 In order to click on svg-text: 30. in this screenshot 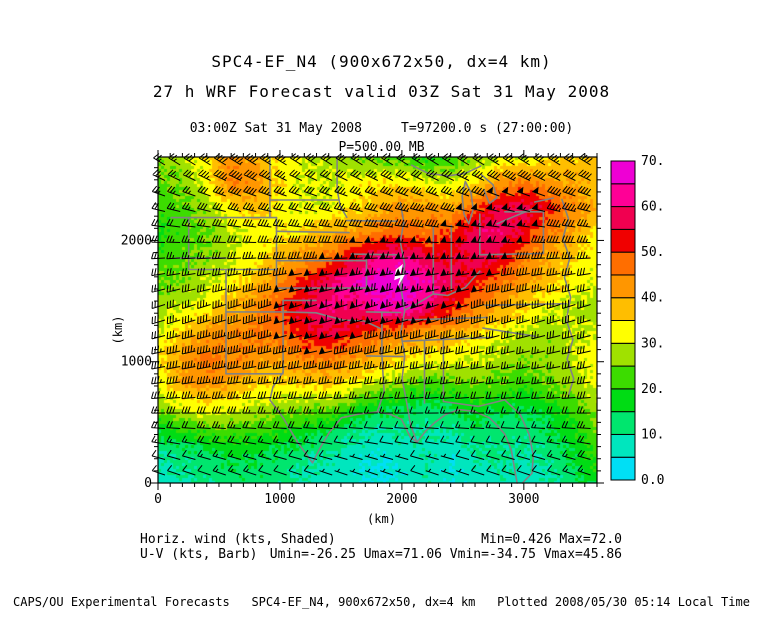, I will do `click(652, 343)`.